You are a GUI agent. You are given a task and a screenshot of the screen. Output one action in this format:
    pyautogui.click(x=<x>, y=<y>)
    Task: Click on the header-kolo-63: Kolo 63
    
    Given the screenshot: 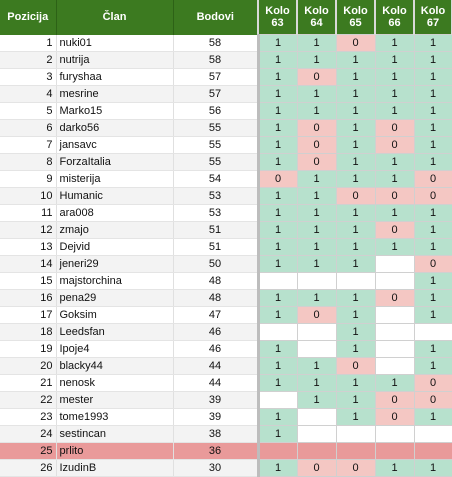 What is the action you would take?
    pyautogui.click(x=277, y=17)
    